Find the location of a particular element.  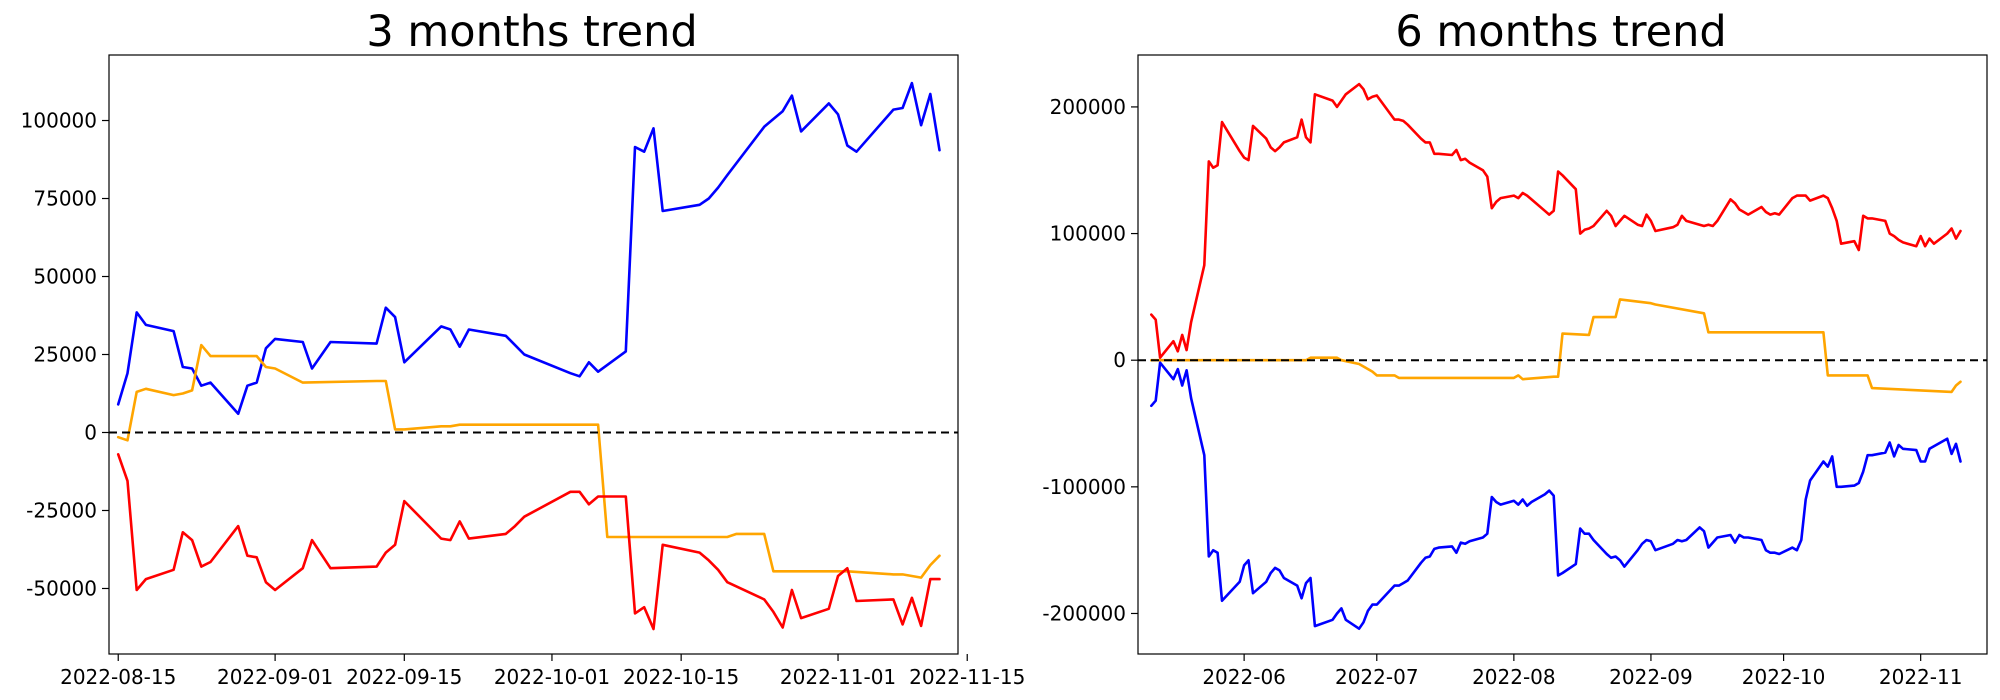

y-tick-label: 50000 is located at coordinates (65, 277).